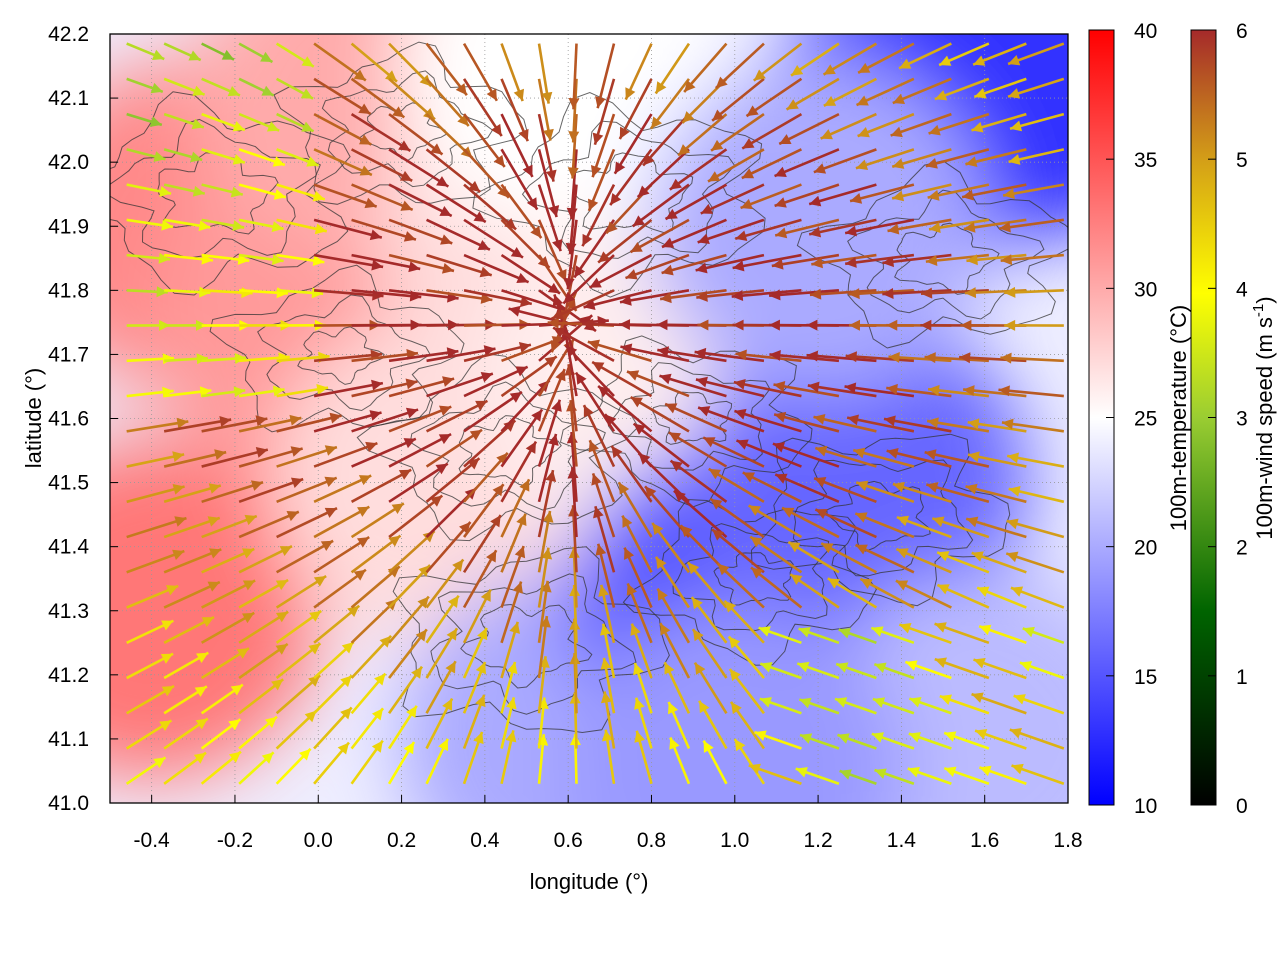 This screenshot has height=960, width=1280. I want to click on y-tick-label-5: 41.5, so click(68, 483).